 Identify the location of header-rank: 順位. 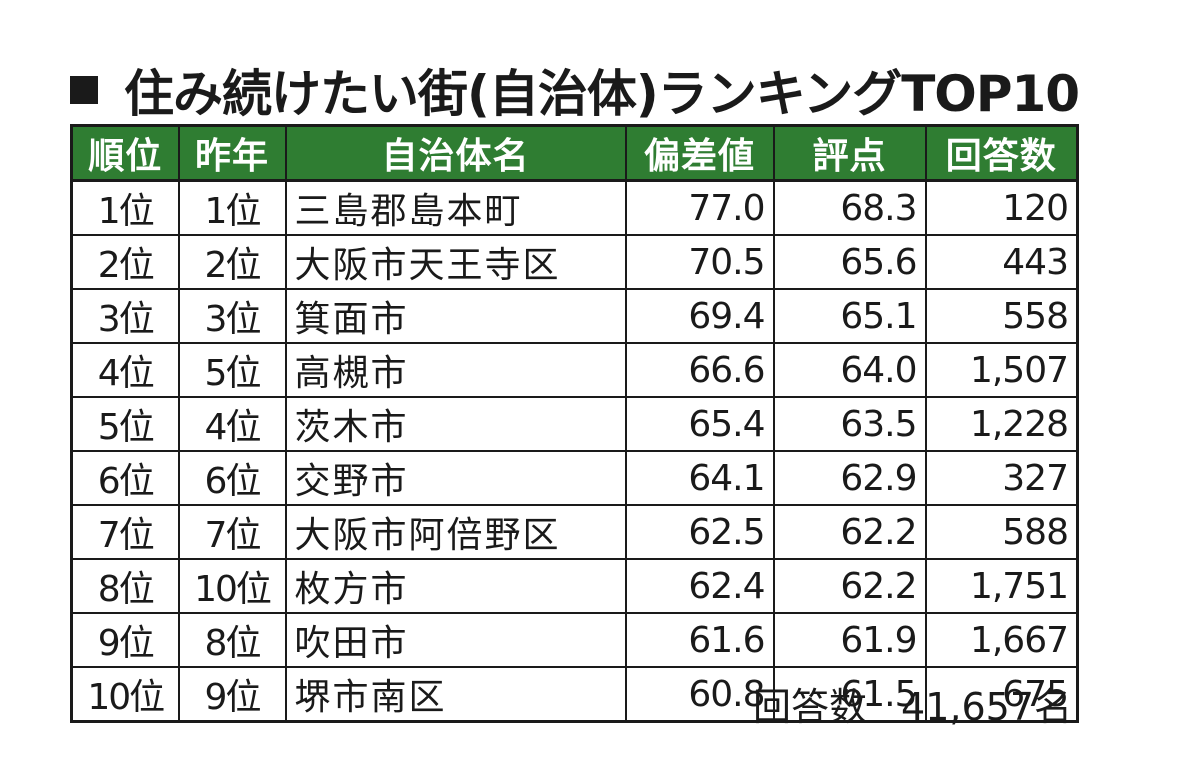
(125, 153).